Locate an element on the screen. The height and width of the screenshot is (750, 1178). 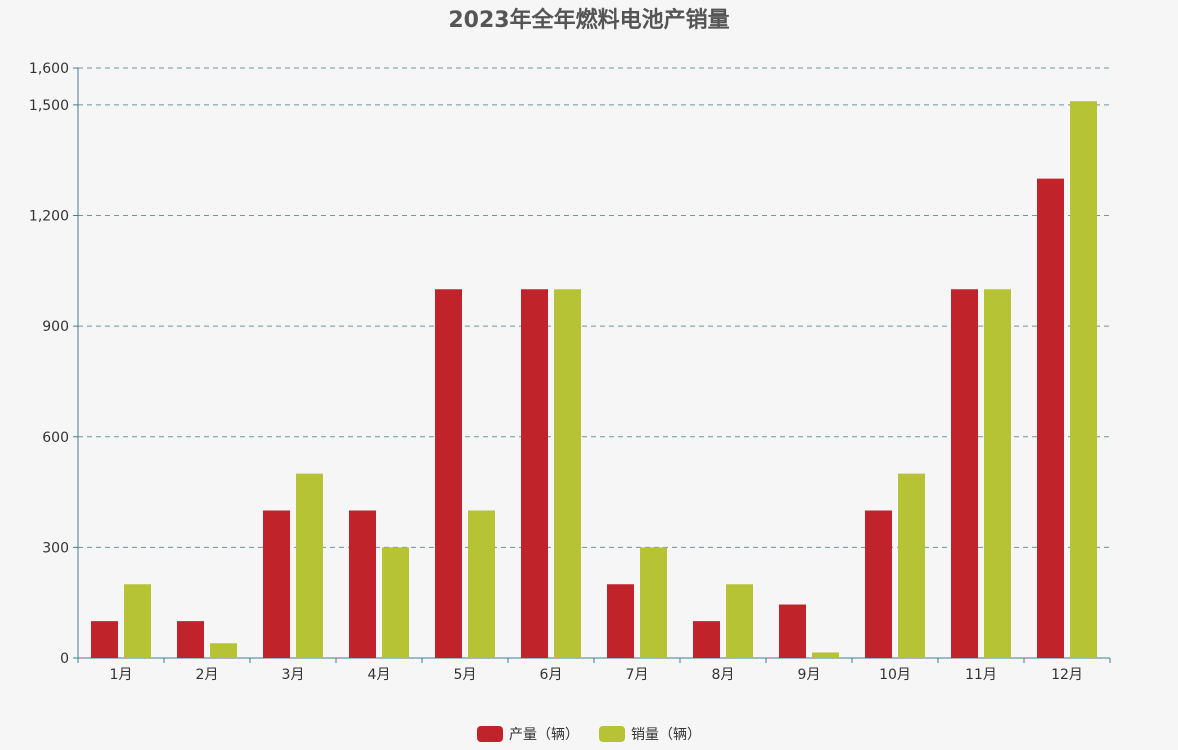
x-tick-label: 11月 is located at coordinates (981, 675).